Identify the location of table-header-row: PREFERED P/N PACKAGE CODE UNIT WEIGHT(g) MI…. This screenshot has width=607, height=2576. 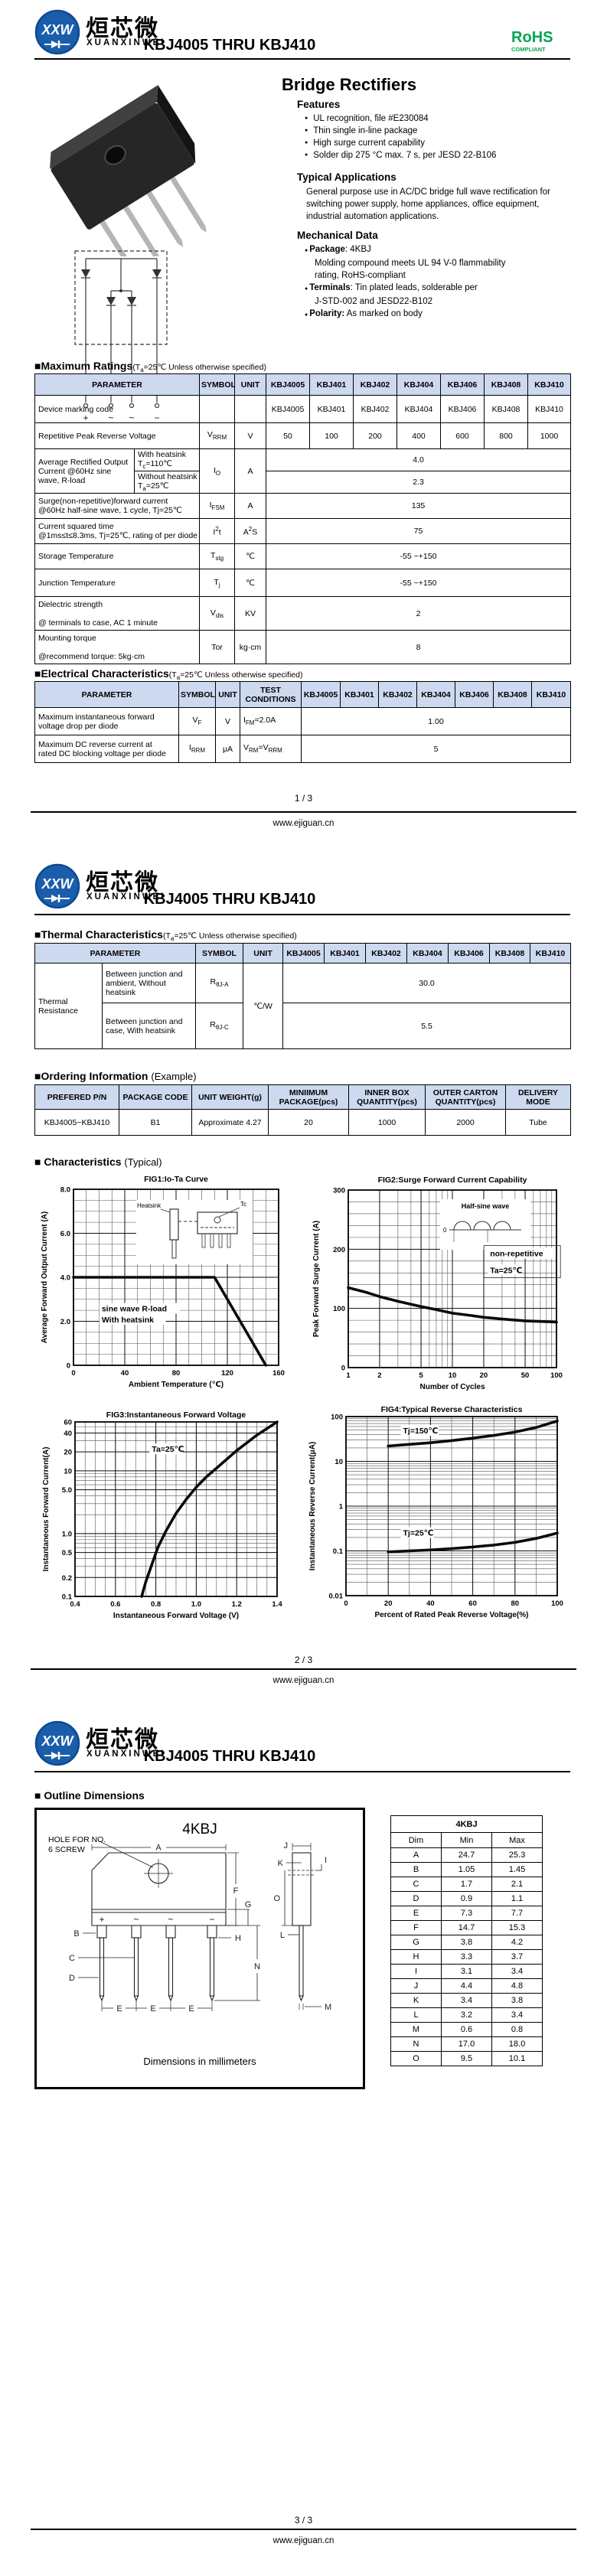
(303, 1097).